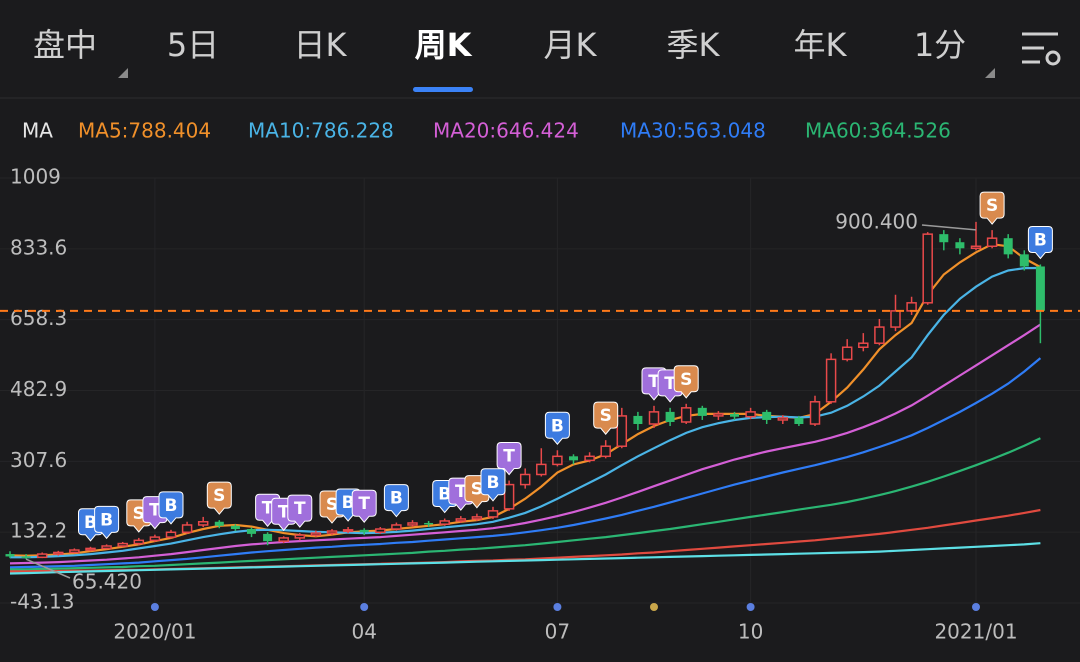 The image size is (1080, 662). What do you see at coordinates (990, 73) in the screenshot?
I see `dropdown-indicator` at bounding box center [990, 73].